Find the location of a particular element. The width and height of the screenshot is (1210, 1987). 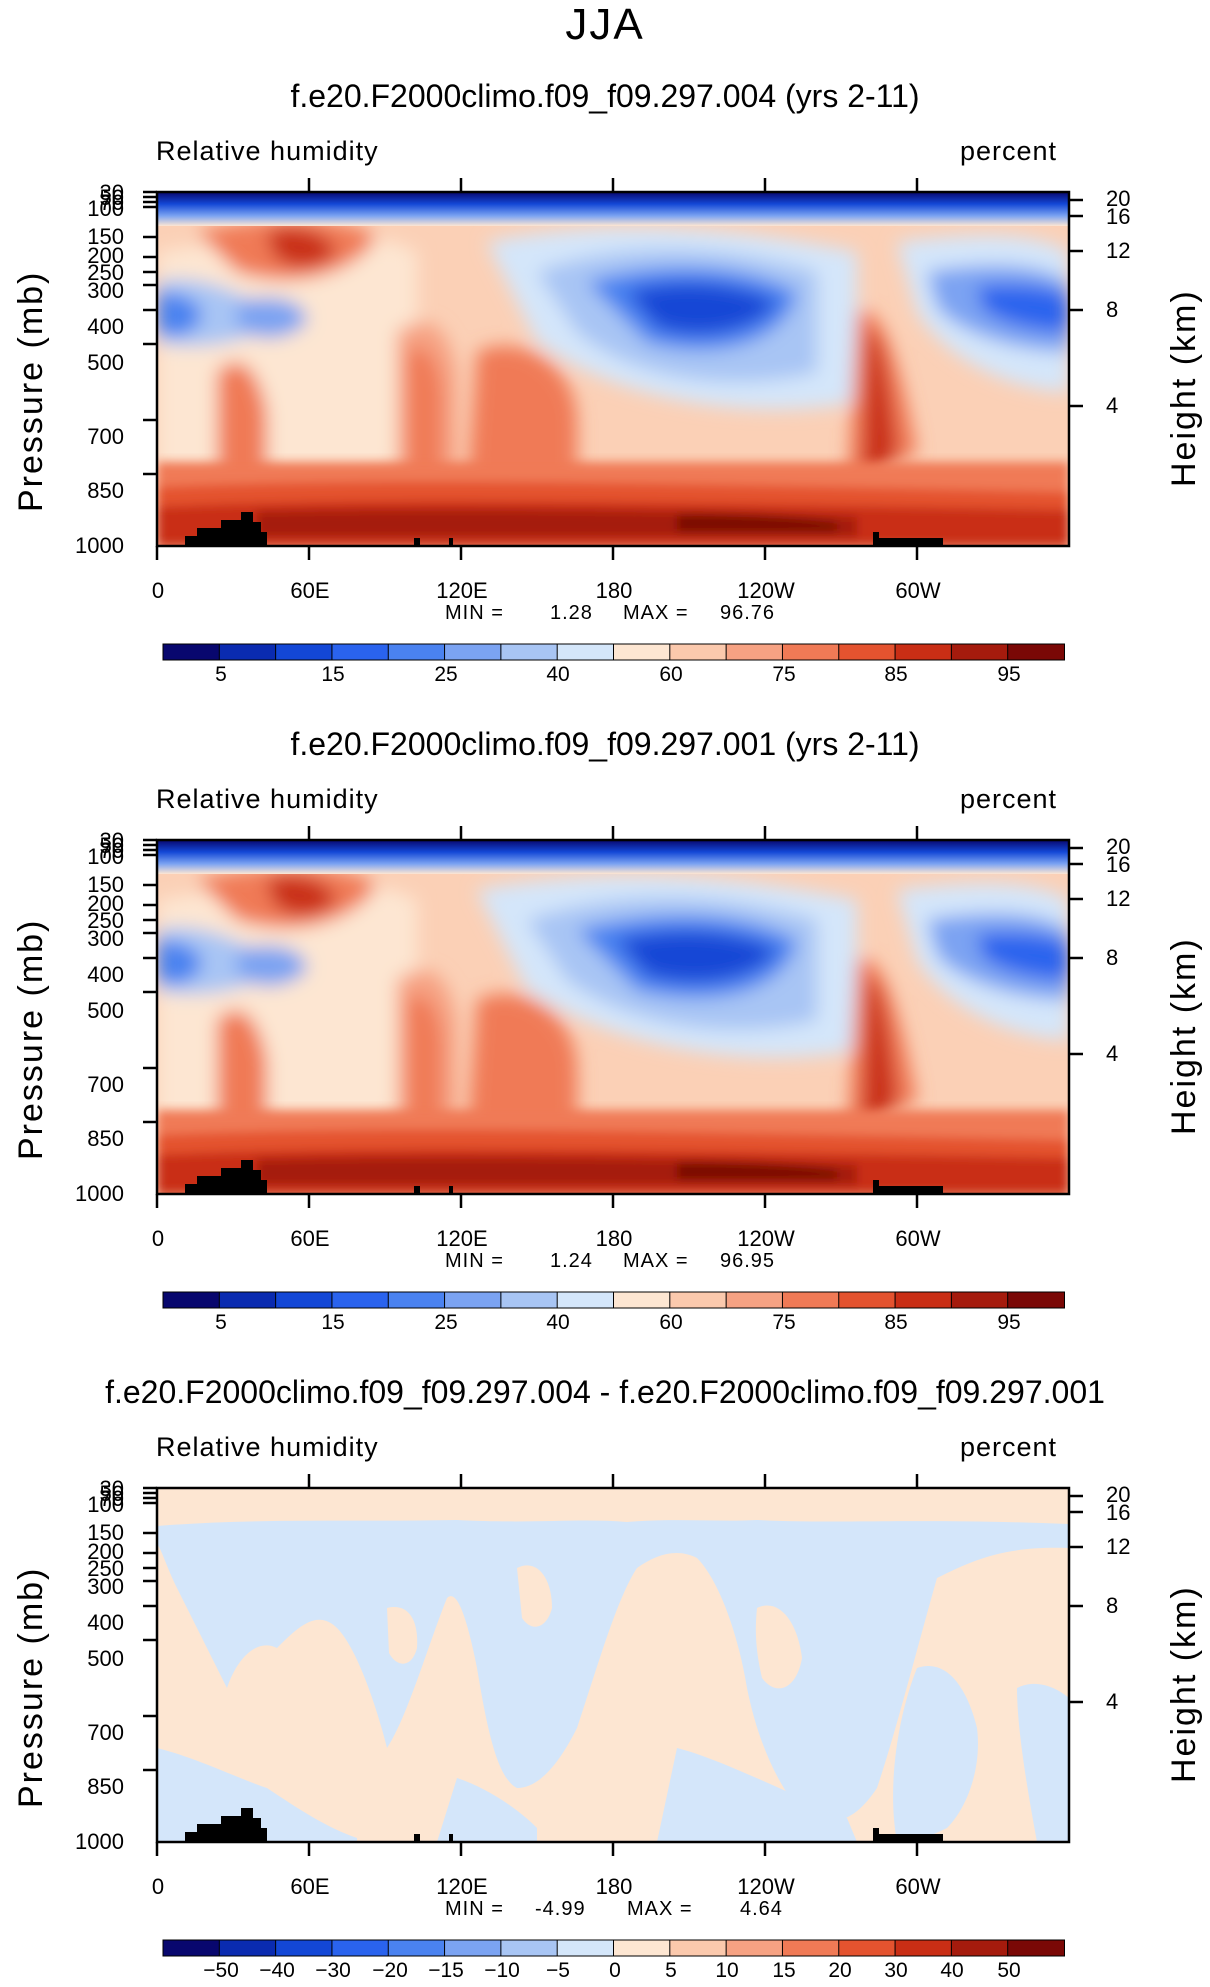

panel-3-max-value: 4.64 is located at coordinates (761, 1909).